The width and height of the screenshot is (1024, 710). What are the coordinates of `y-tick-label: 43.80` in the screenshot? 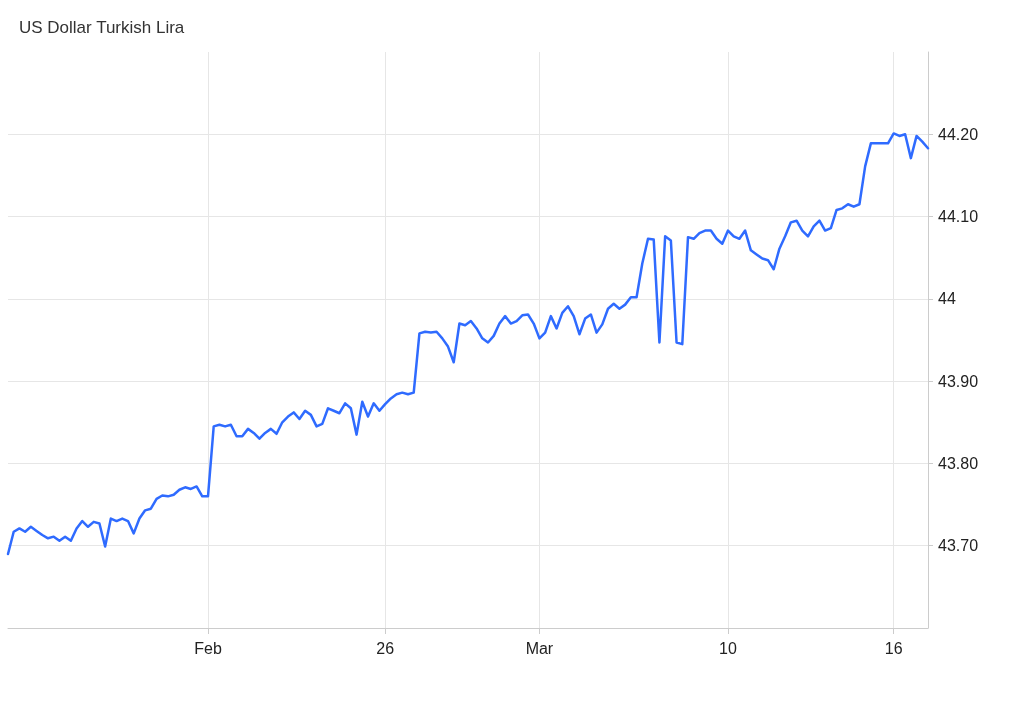 It's located at (958, 463).